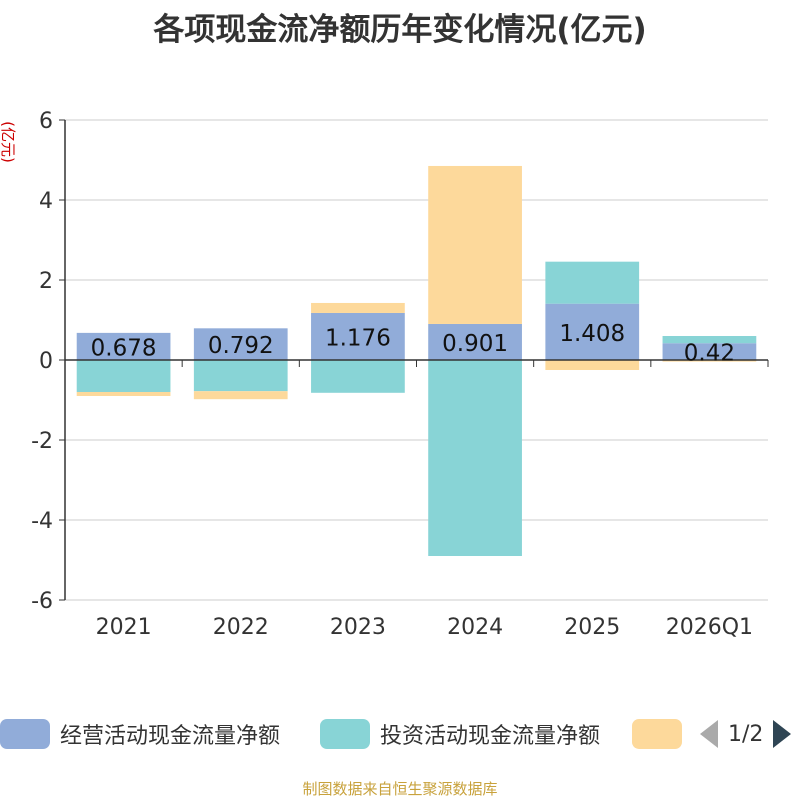 This screenshot has width=800, height=800. Describe the element at coordinates (490, 736) in the screenshot. I see `legend-label-investing: 投资活动现金流量净额` at that location.